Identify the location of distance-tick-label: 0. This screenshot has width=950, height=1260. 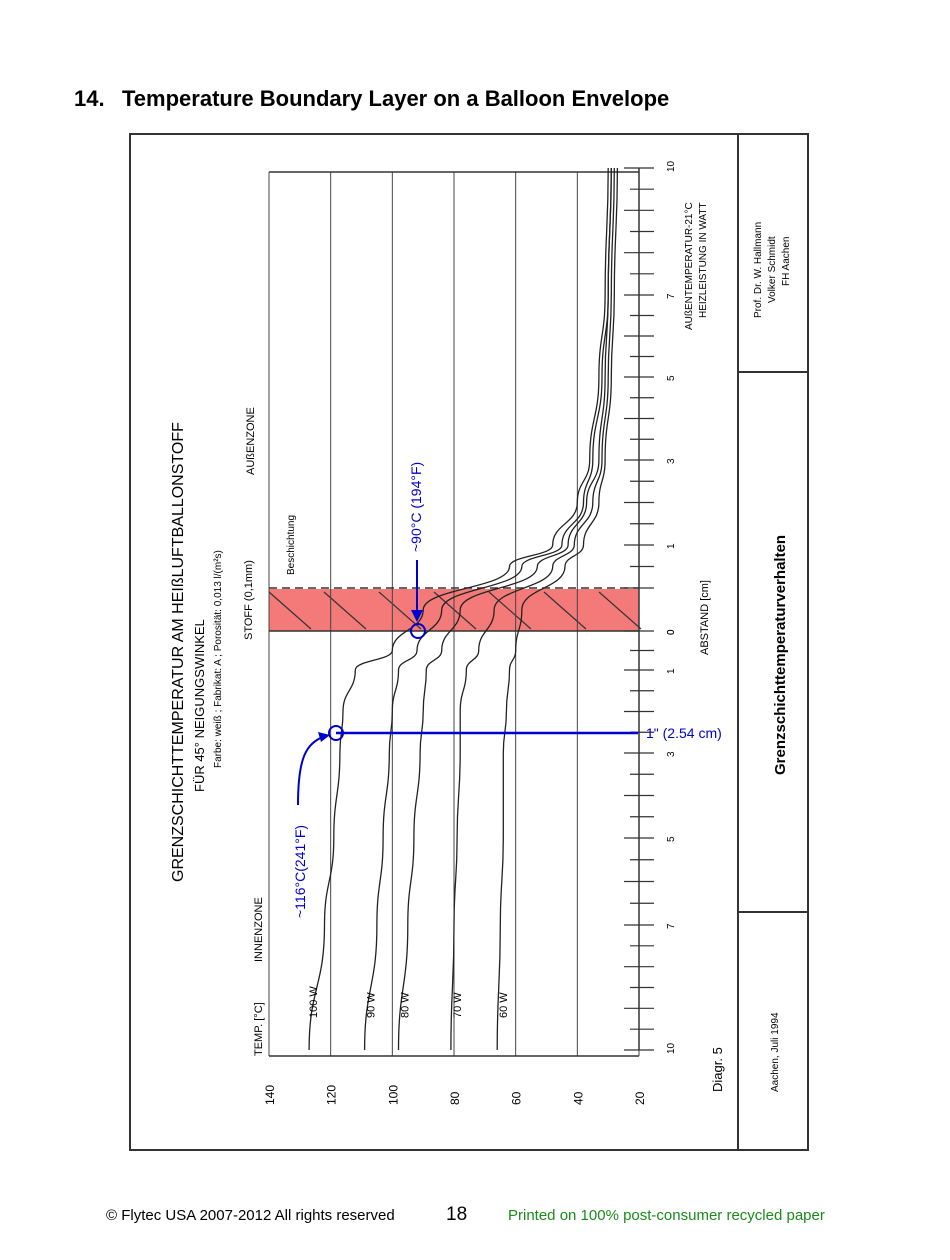
(671, 632).